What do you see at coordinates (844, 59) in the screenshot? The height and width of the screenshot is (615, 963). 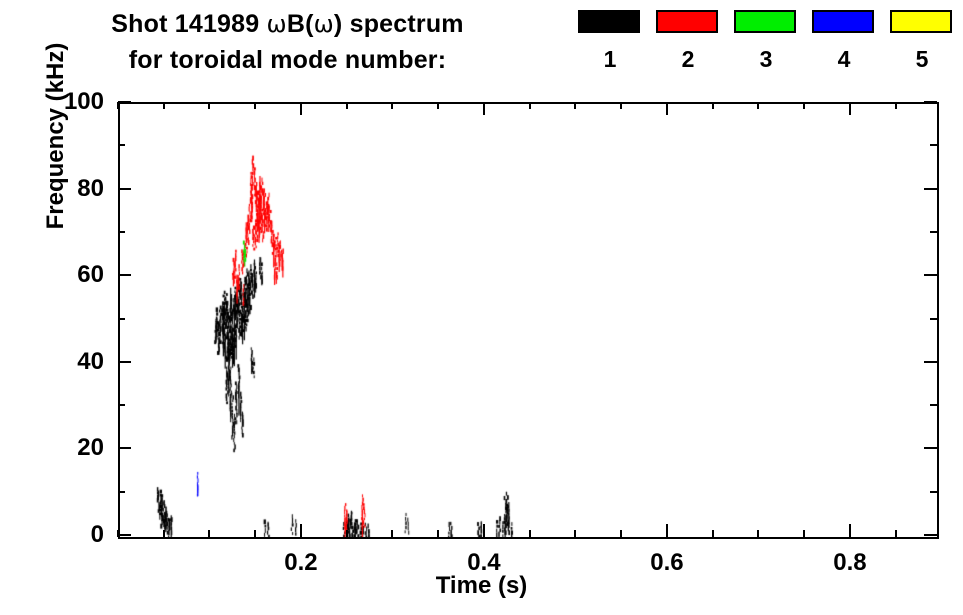 I see `legend-label-4: 4` at bounding box center [844, 59].